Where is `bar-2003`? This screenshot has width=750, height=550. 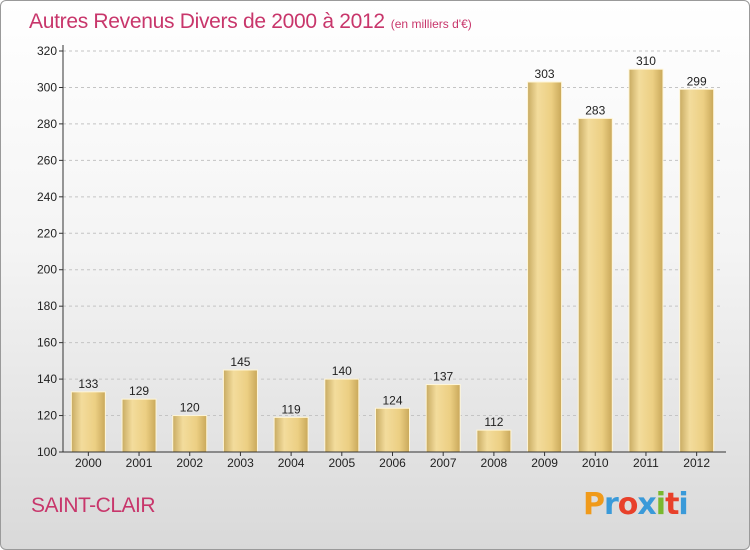
bar-2003 is located at coordinates (240, 411).